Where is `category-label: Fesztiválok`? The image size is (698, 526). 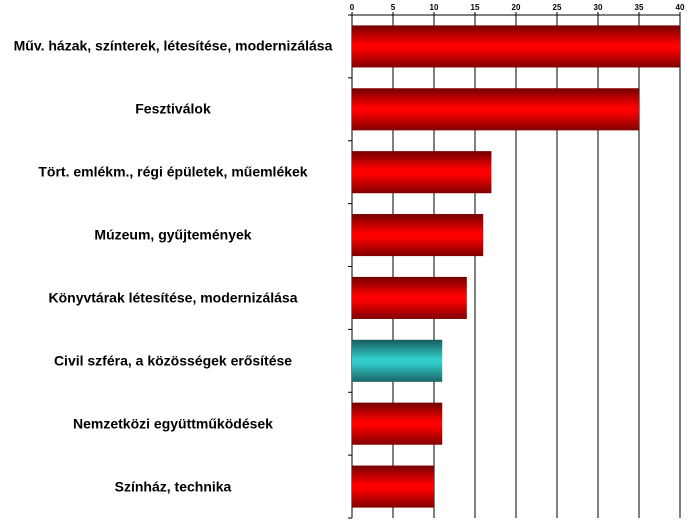 category-label: Fesztiválok is located at coordinates (173, 108).